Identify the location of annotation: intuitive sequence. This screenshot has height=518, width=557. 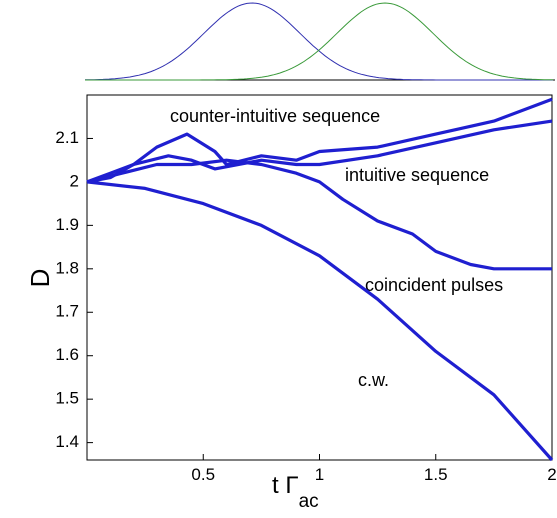
(417, 175).